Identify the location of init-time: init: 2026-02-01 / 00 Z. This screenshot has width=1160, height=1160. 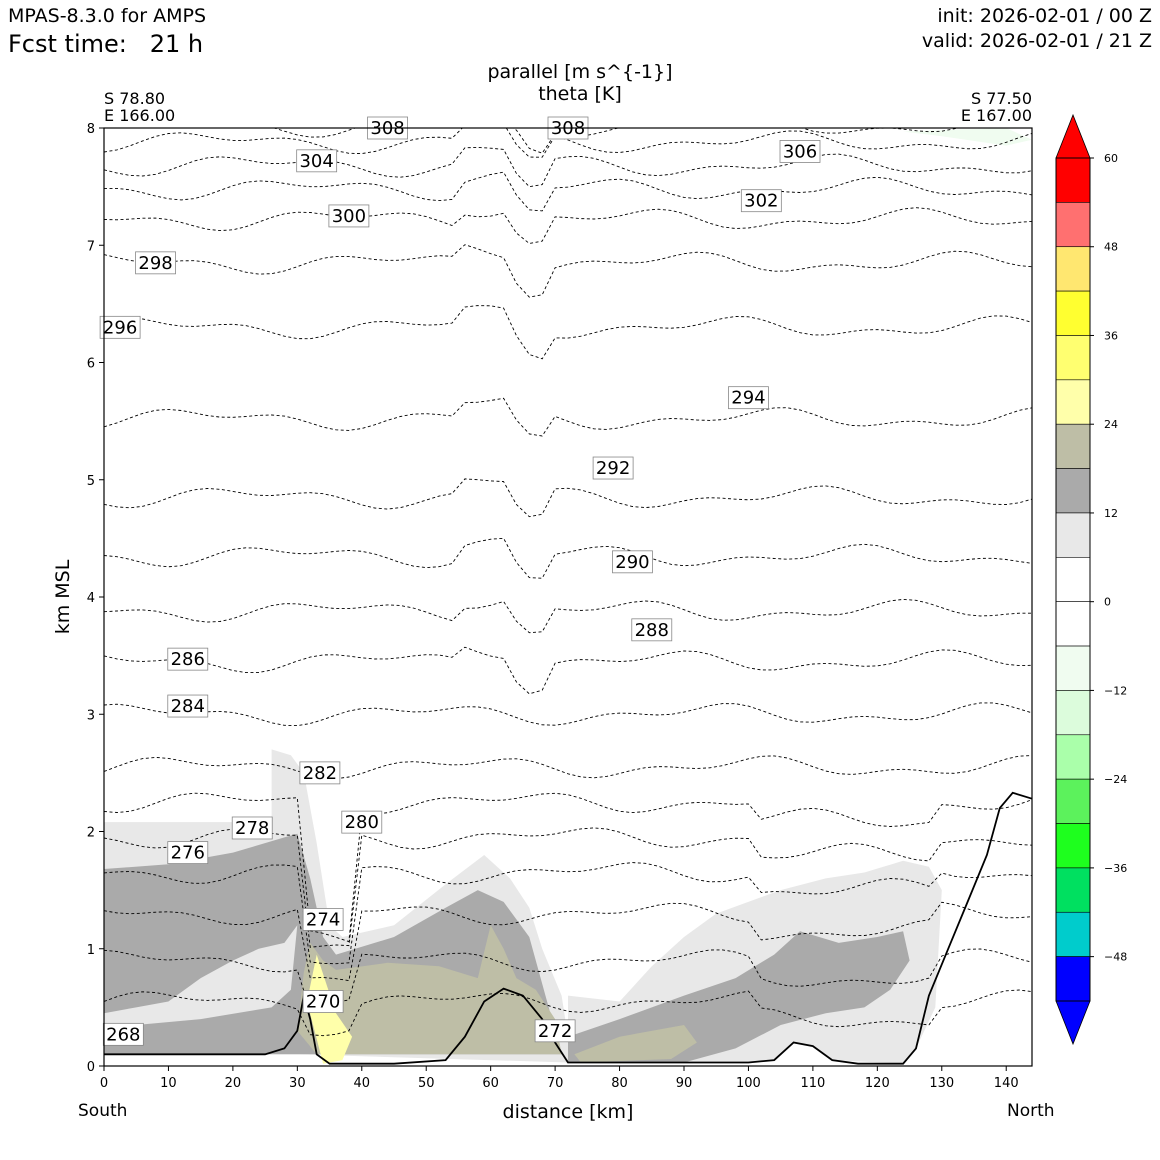
(1044, 16).